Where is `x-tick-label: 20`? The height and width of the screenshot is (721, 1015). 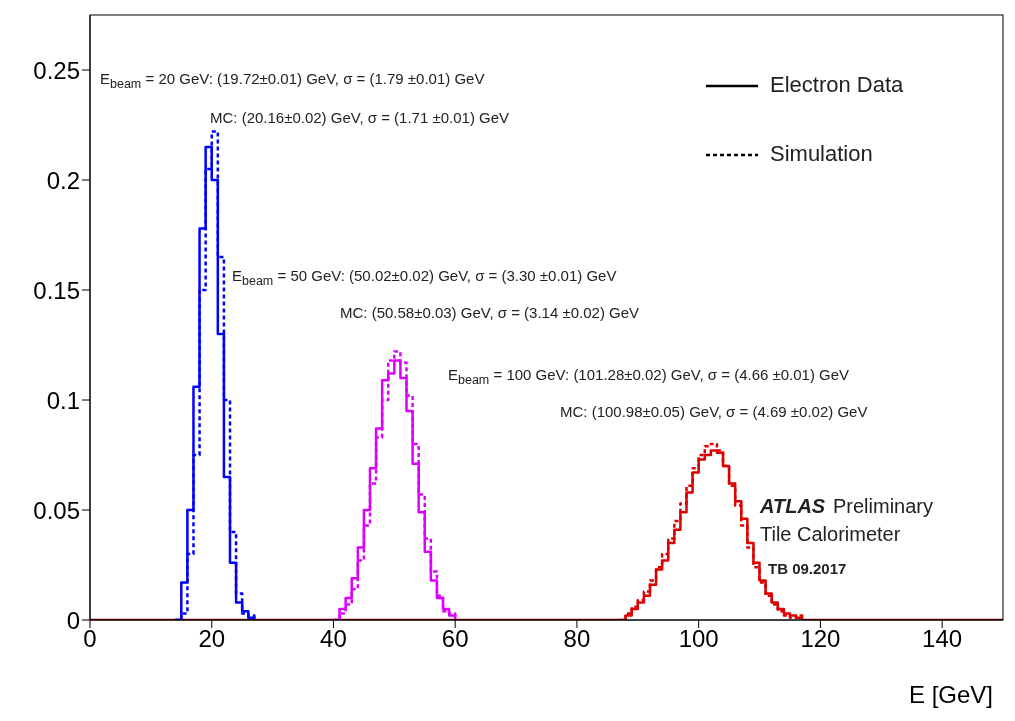
x-tick-label: 20 is located at coordinates (212, 639).